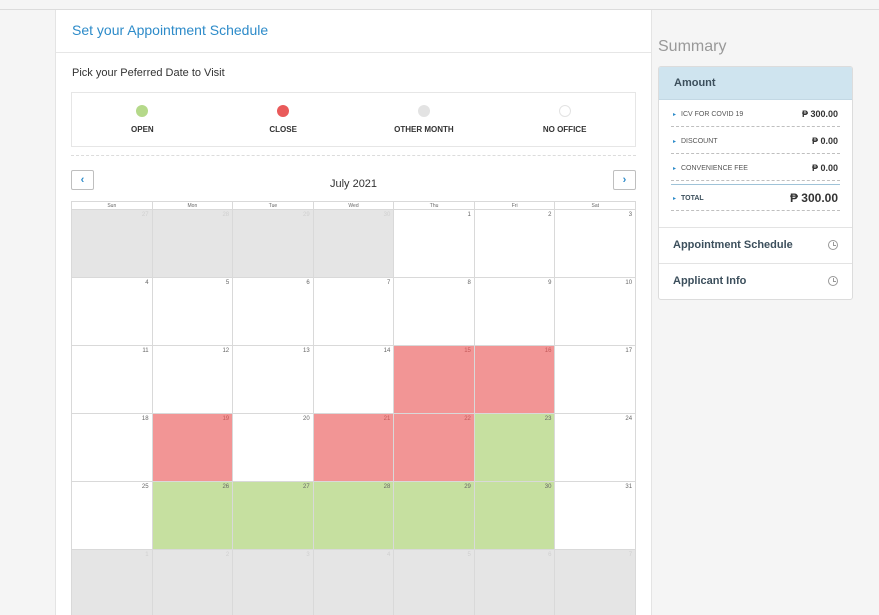 The image size is (879, 615). What do you see at coordinates (596, 312) in the screenshot?
I see `calendar-day-normal: 10` at bounding box center [596, 312].